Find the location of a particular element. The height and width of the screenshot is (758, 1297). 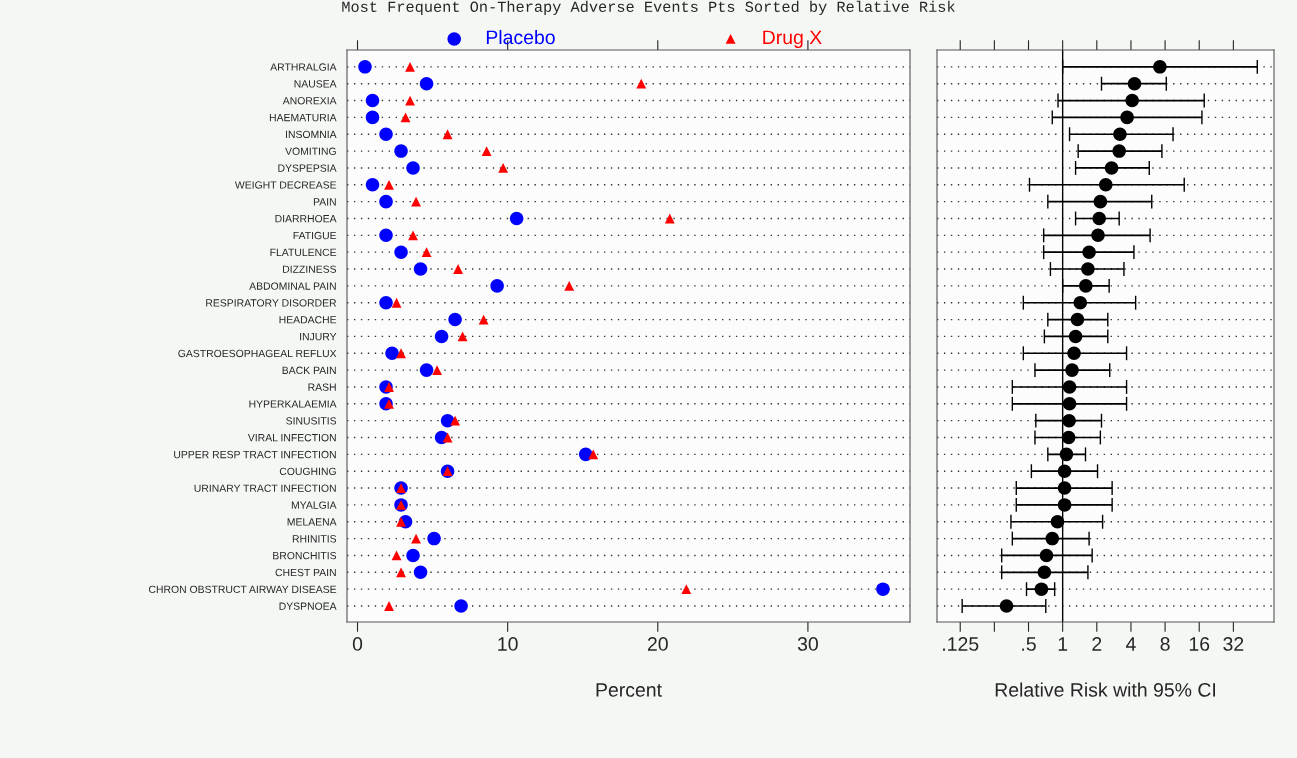

y-tick-label: MYALGIA is located at coordinates (314, 505).